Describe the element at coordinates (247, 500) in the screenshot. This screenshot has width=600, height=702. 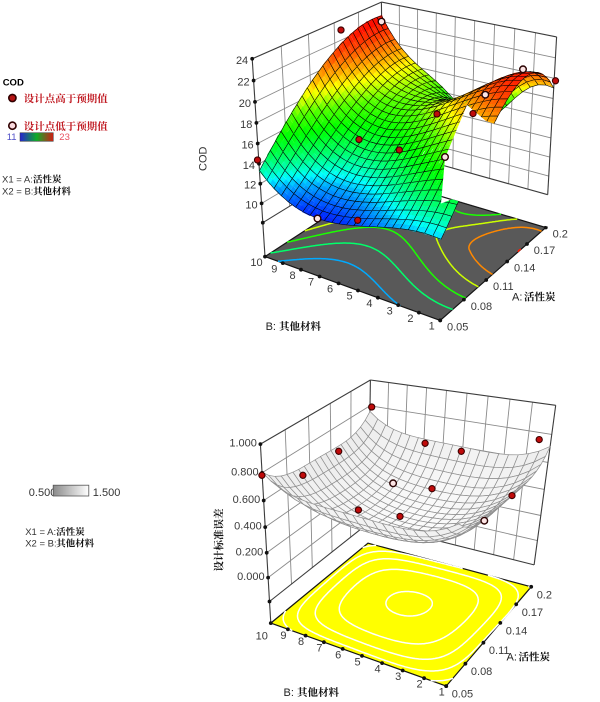
I see `svg-text: 0.600` at that location.